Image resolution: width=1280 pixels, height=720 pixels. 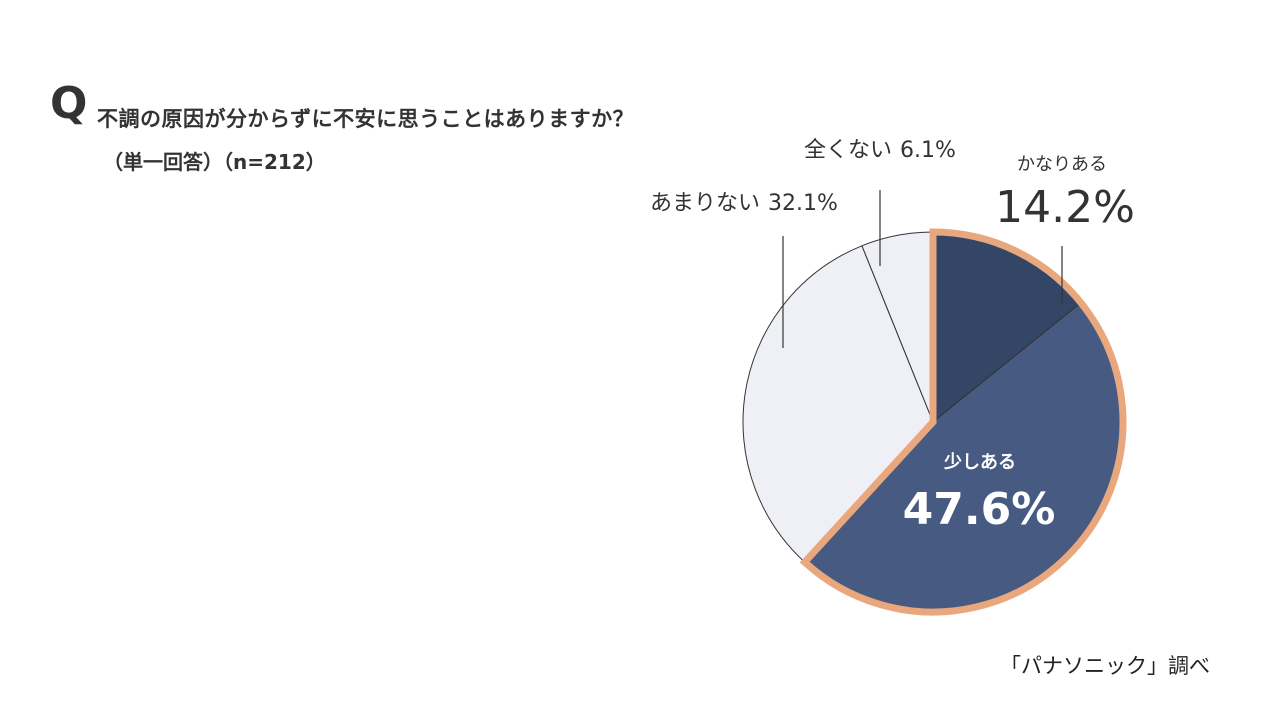 I want to click on slice-value-sukoshi: 47.6%, so click(x=979, y=509).